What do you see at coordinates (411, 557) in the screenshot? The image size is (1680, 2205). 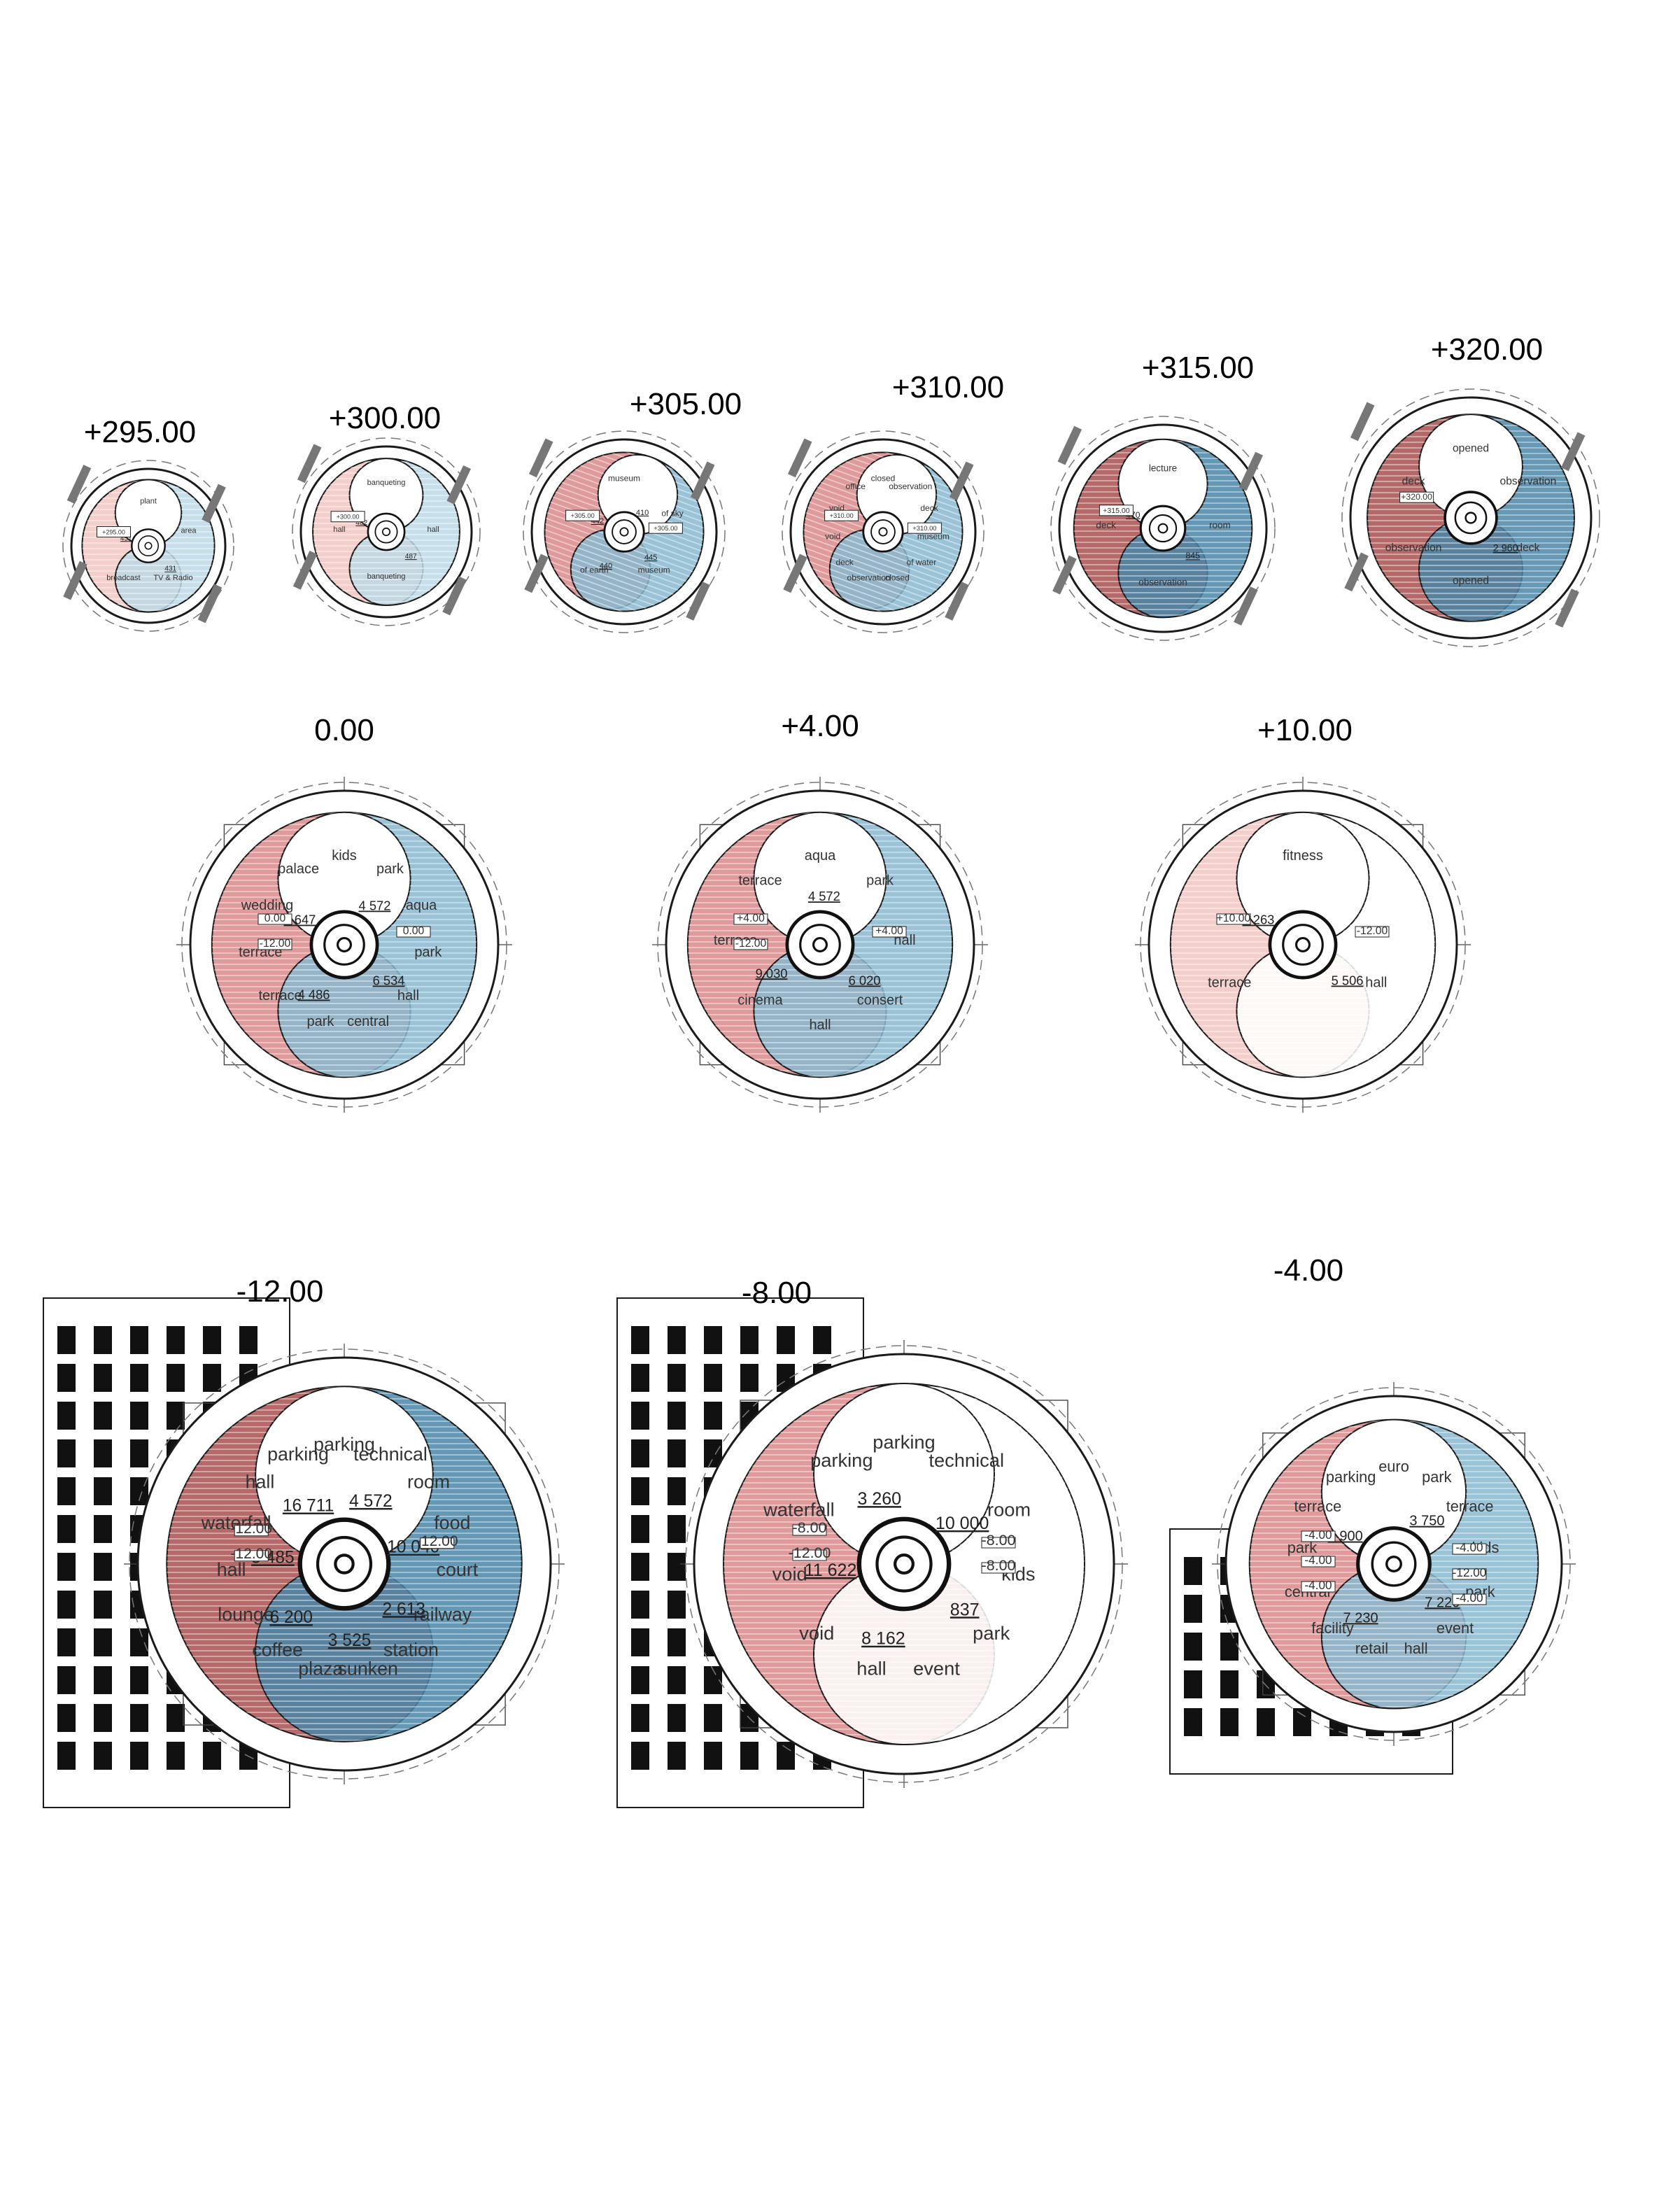 I see `area-number: 487` at bounding box center [411, 557].